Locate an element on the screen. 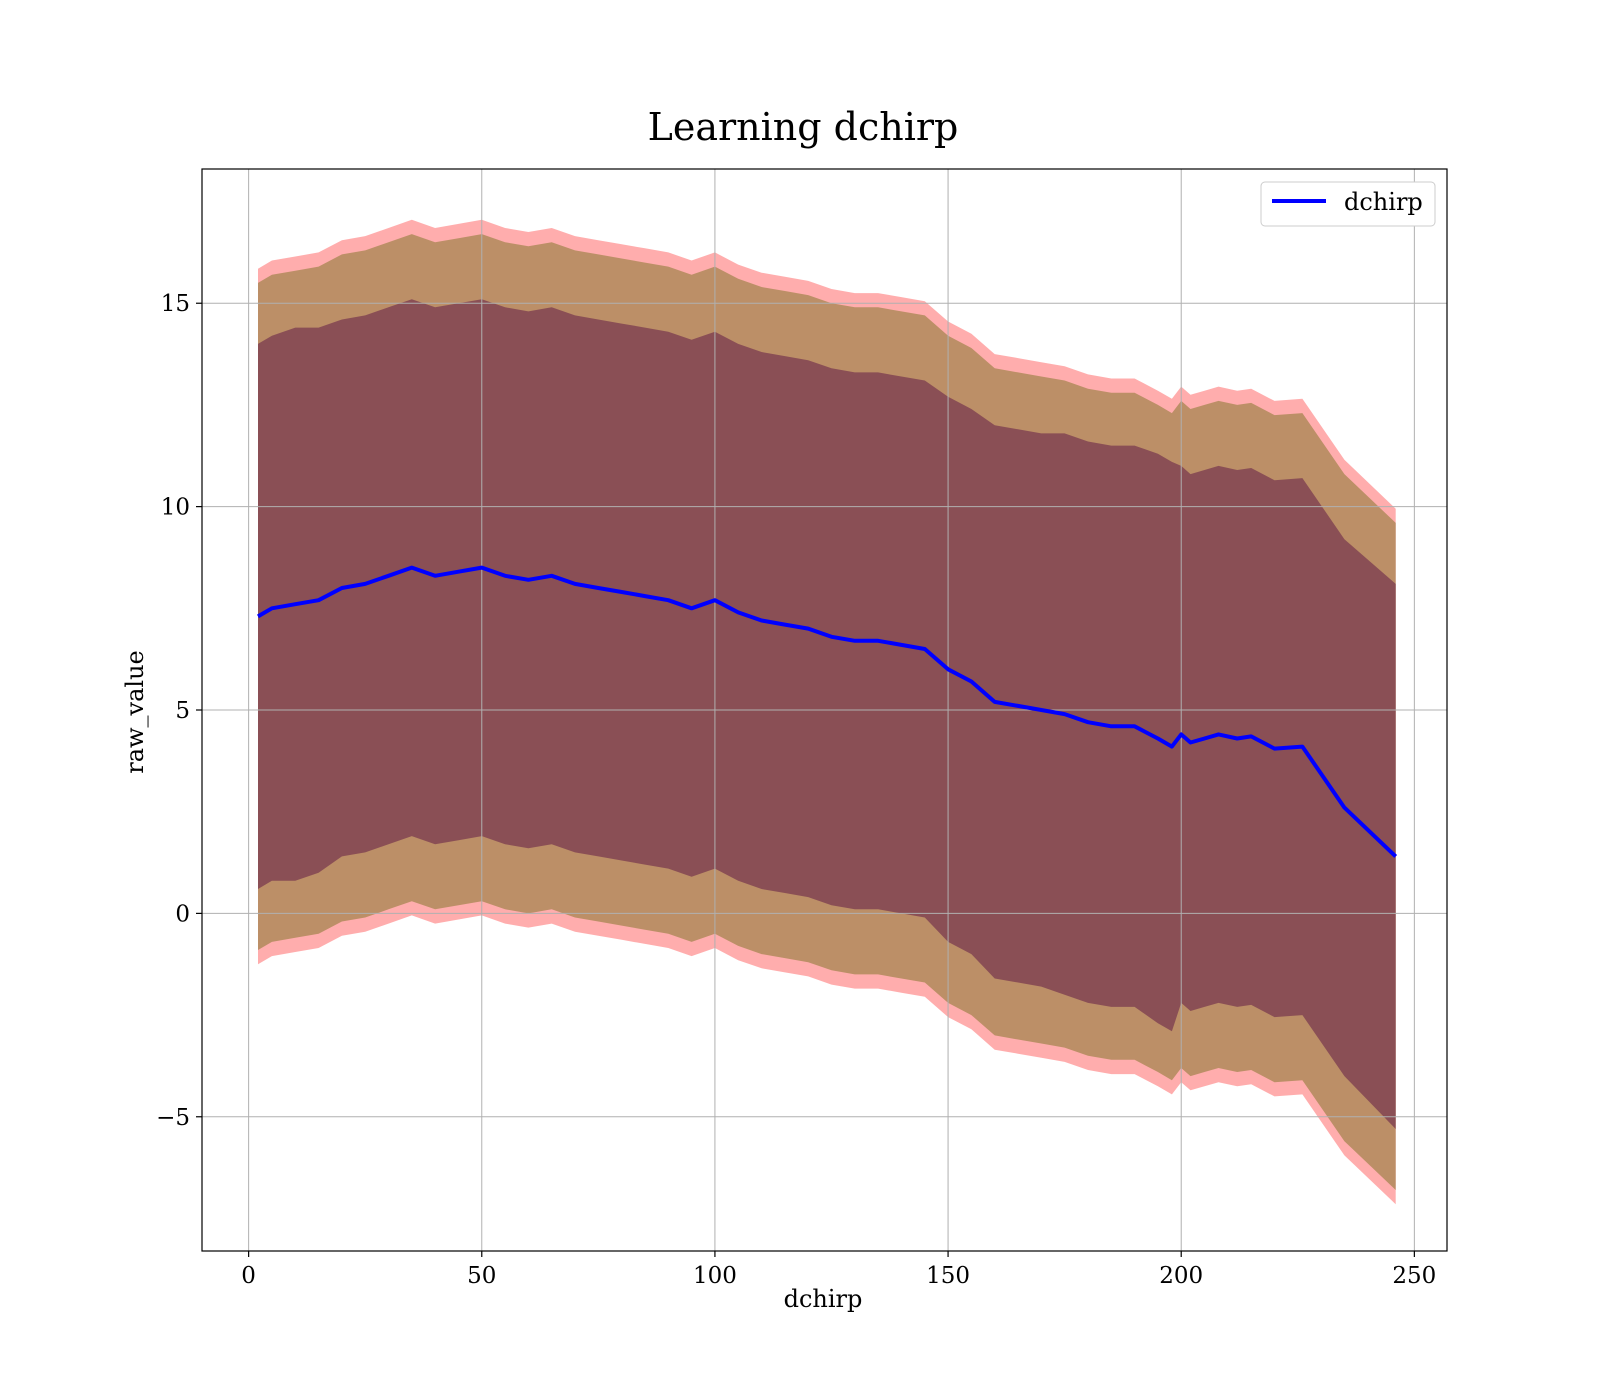 The height and width of the screenshot is (1400, 1600). x-tick-label-2: 100 is located at coordinates (715, 1276).